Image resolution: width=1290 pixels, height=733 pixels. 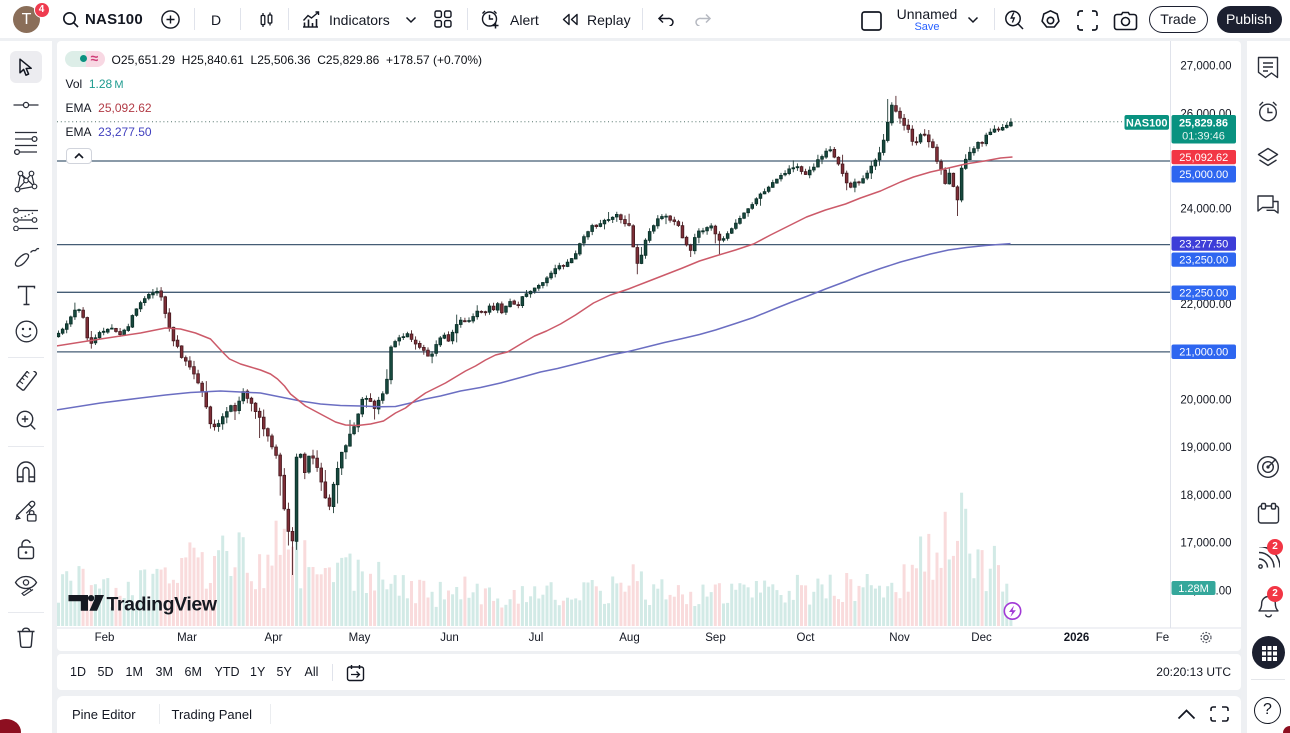 What do you see at coordinates (1193, 589) in the screenshot?
I see `svg-text: 1.28M` at bounding box center [1193, 589].